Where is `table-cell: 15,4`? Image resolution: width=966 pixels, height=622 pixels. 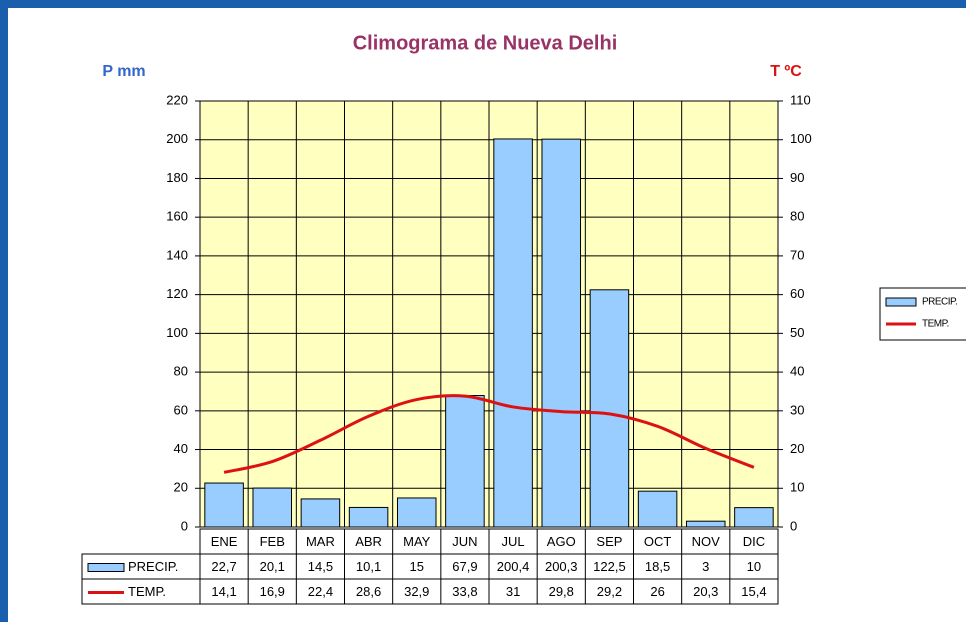
table-cell: 15,4 is located at coordinates (753, 591).